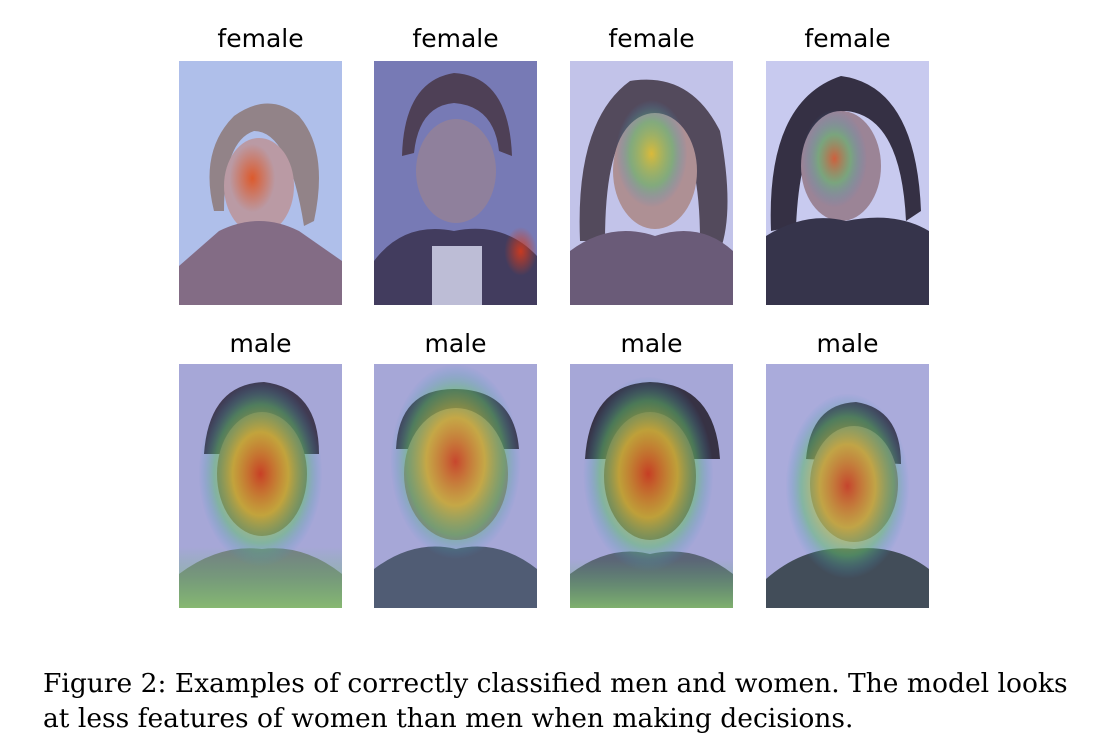  I want to click on panel-label-female-4: female, so click(847, 38).